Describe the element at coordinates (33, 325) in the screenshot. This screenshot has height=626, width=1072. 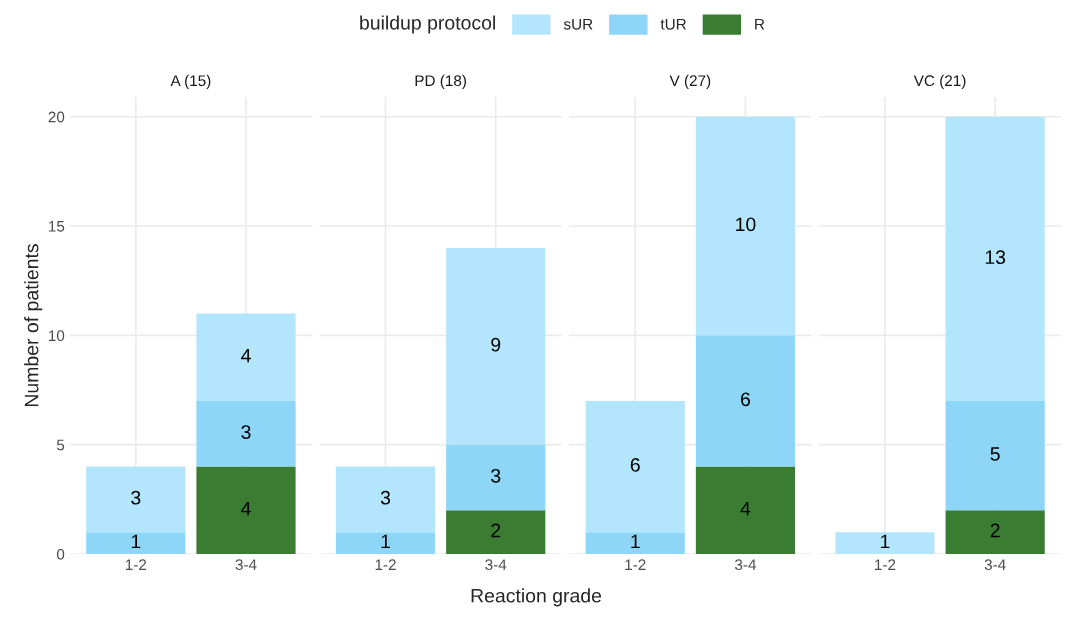
I see `y-axis-title: Number of patients` at that location.